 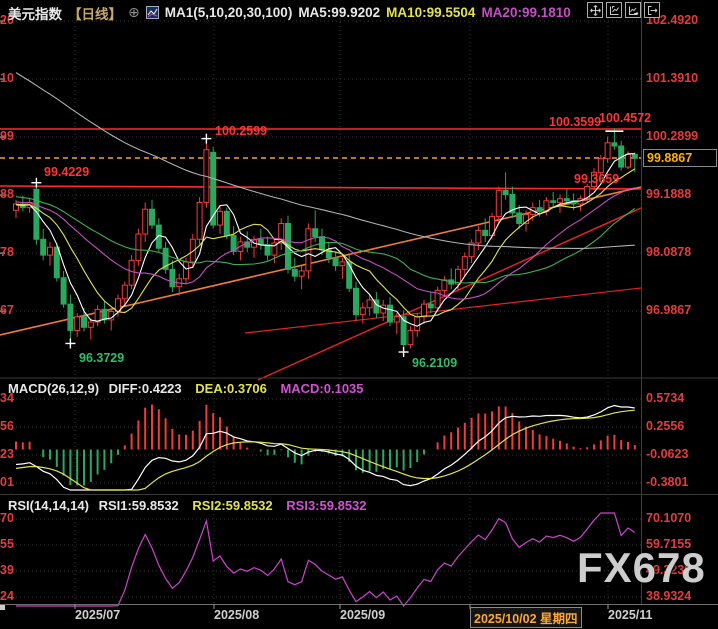 What do you see at coordinates (7, 426) in the screenshot?
I see `macd-axis-label-fragment: 56` at bounding box center [7, 426].